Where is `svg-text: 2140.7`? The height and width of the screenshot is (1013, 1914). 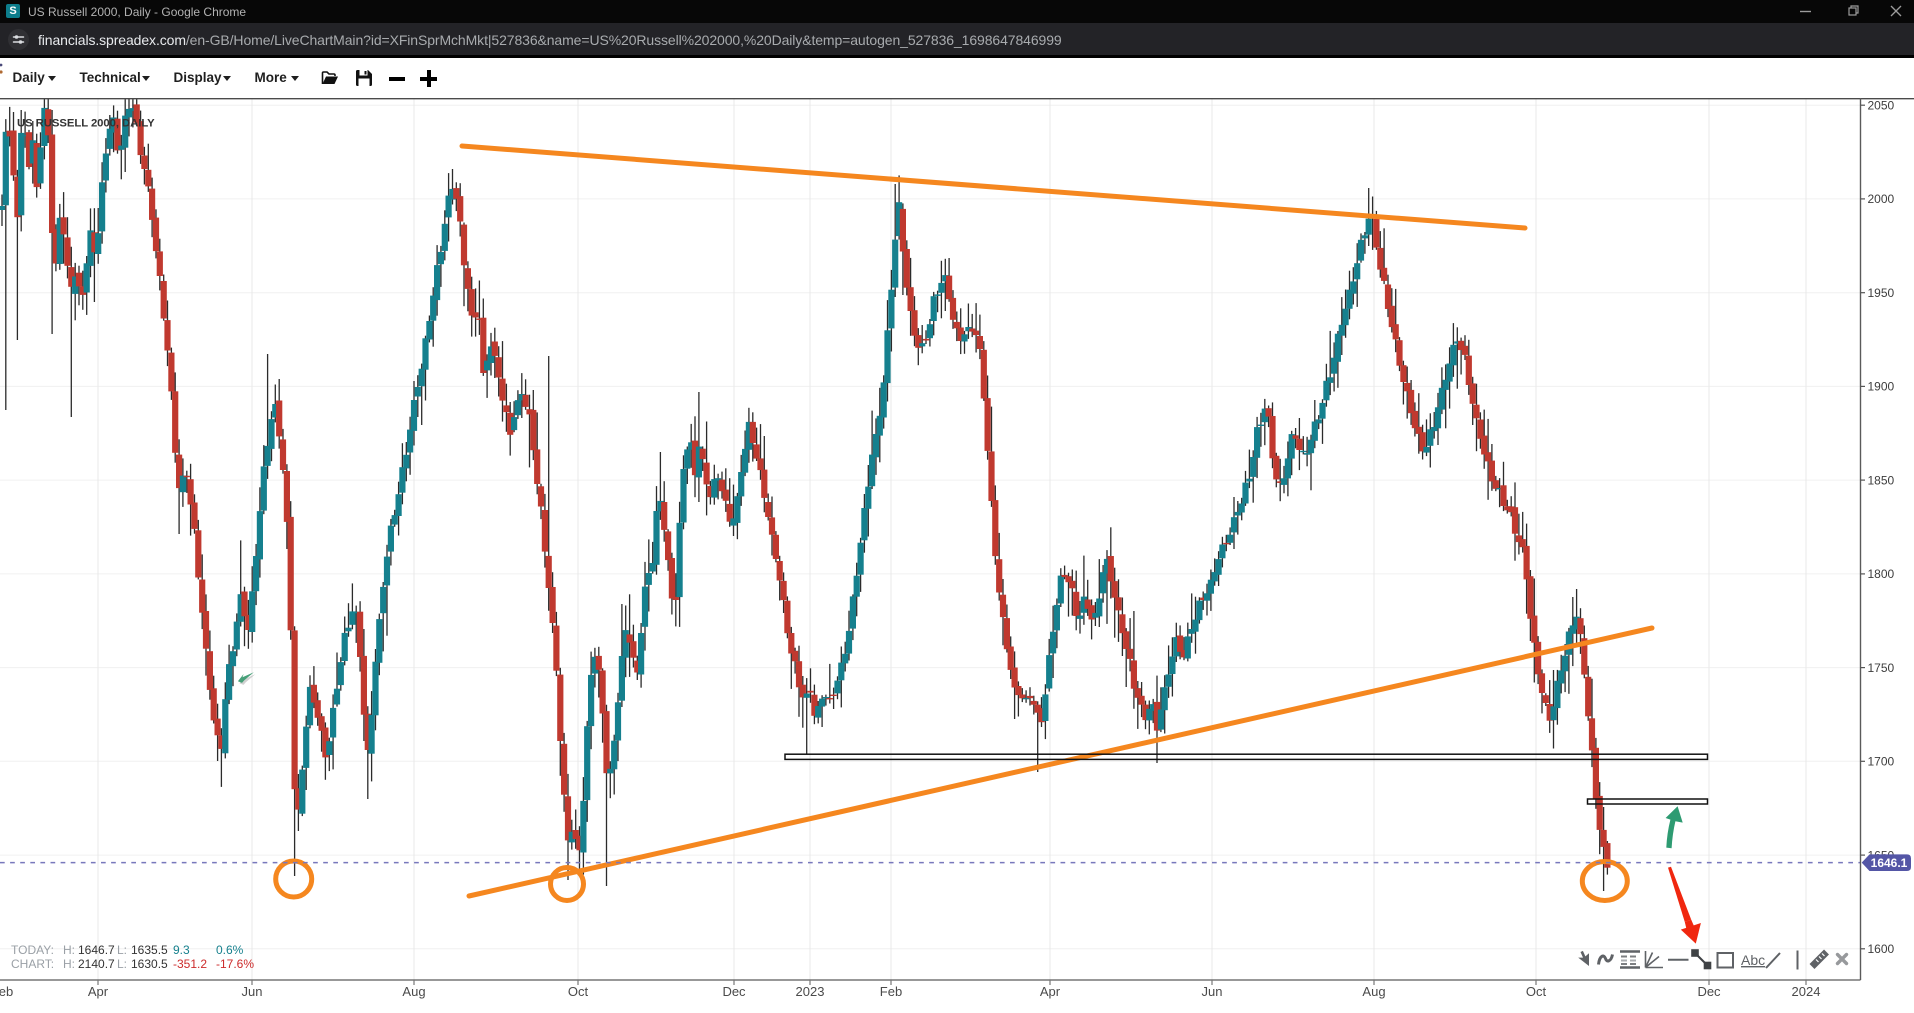
svg-text: 2140.7 is located at coordinates (96, 964).